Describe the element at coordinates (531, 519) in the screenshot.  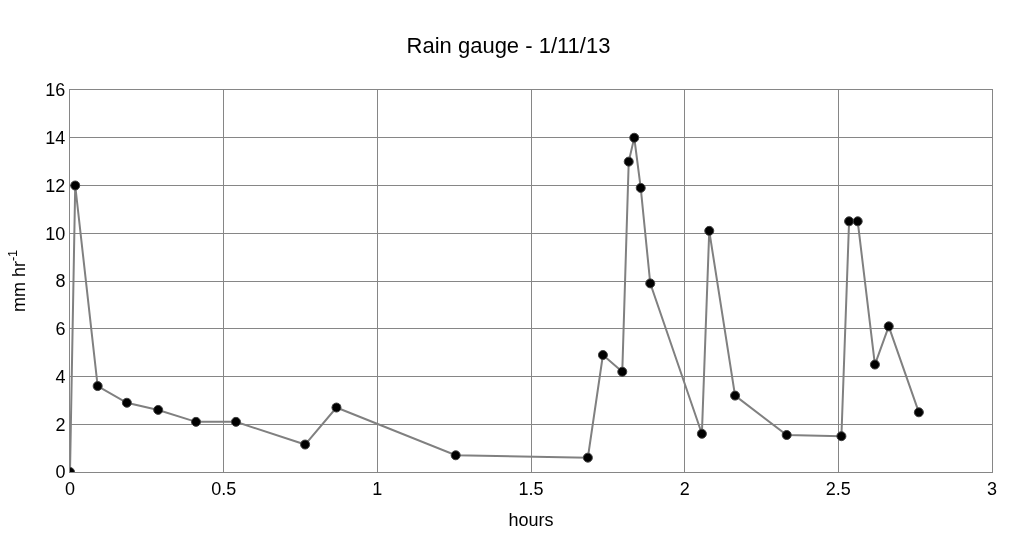
I see `x-axis-title: hours` at that location.